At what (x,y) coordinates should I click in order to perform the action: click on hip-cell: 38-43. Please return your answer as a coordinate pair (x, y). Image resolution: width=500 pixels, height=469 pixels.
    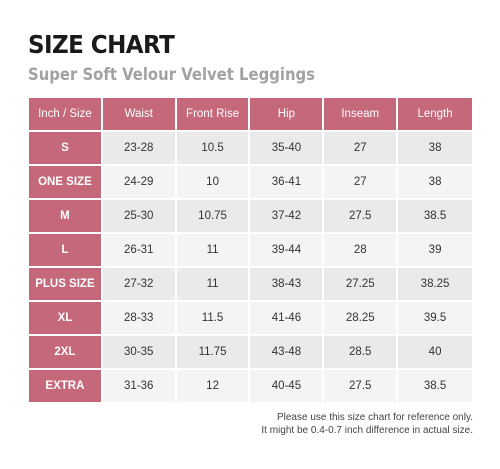
    Looking at the image, I should click on (286, 284).